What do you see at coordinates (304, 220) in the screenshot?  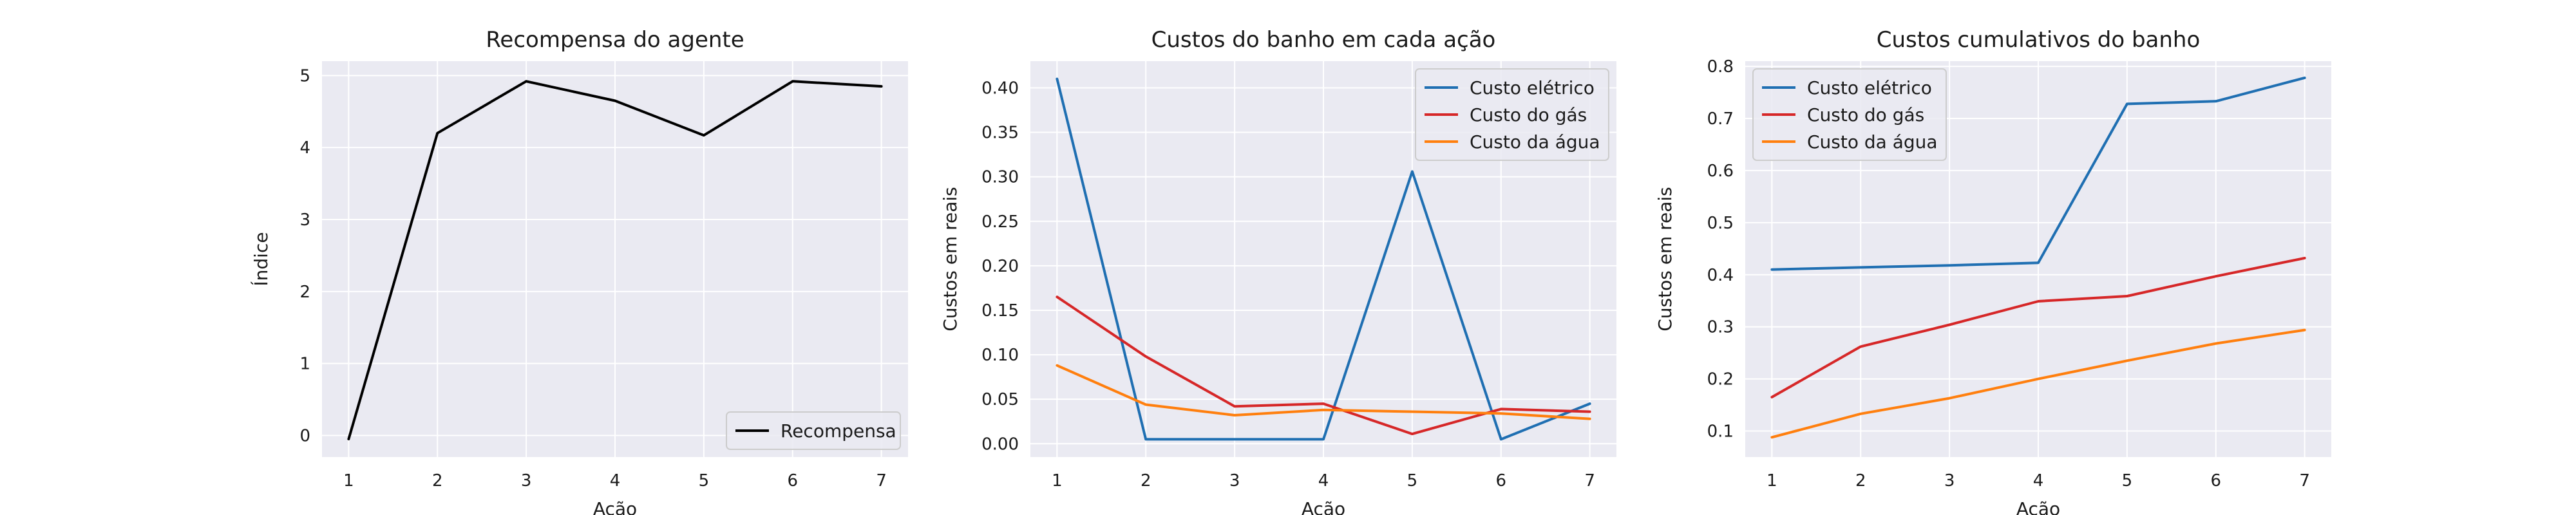 I see `y-tick-label: 3` at bounding box center [304, 220].